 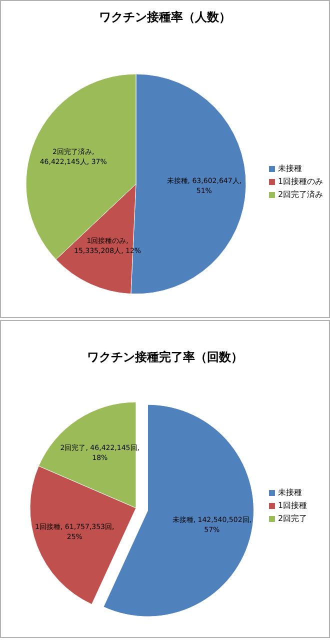 I want to click on legend-label: 1回接種のみ, so click(x=300, y=182).